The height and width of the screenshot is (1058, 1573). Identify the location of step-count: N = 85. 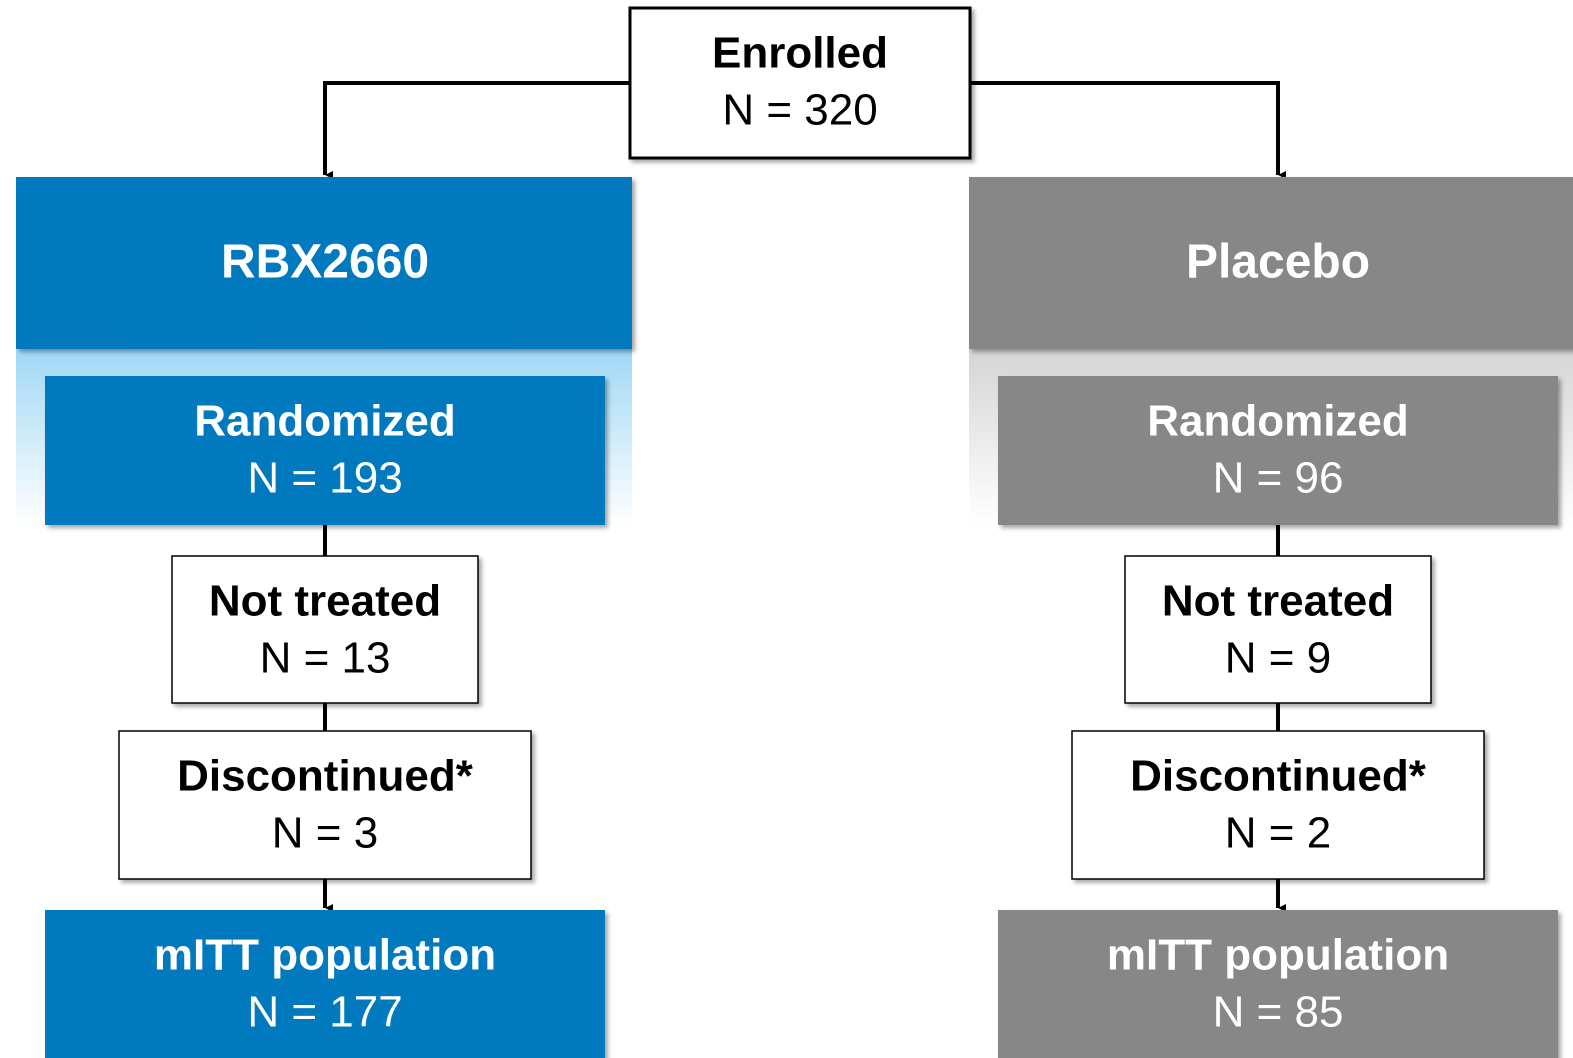
(1278, 1012).